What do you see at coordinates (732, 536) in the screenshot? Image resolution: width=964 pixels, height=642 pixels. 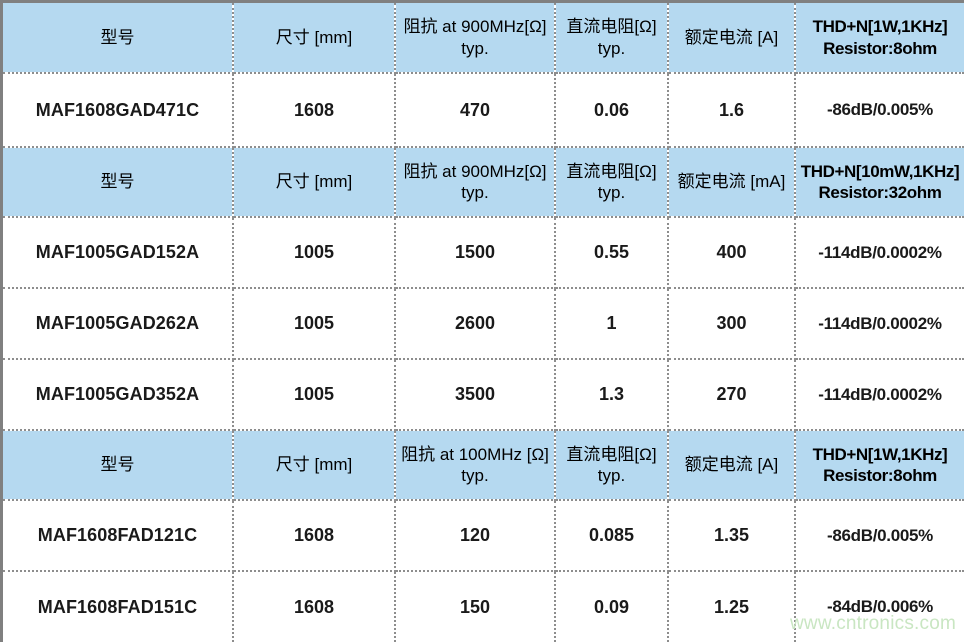 I see `cell-rated-current: 1.35` at bounding box center [732, 536].